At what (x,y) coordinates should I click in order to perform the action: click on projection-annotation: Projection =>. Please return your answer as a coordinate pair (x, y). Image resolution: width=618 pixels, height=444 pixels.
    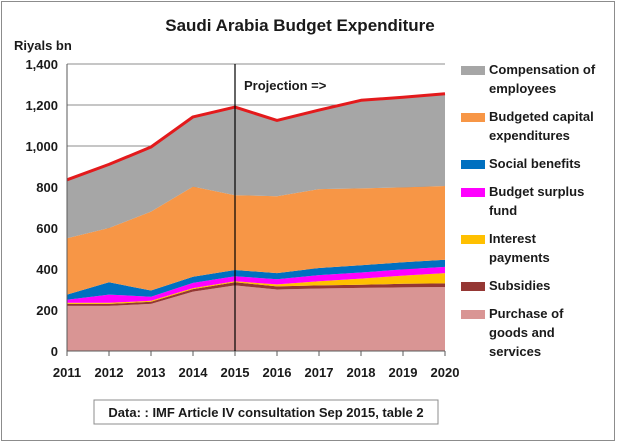
    Looking at the image, I should click on (285, 85).